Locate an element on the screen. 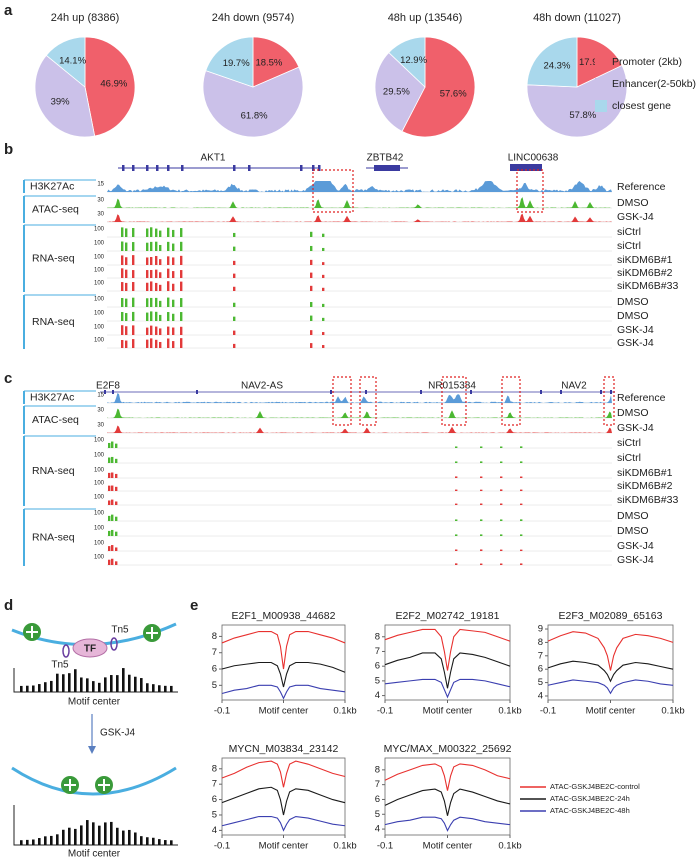 Image resolution: width=699 pixels, height=859 pixels. group-label: H3K27Ac is located at coordinates (52, 186).